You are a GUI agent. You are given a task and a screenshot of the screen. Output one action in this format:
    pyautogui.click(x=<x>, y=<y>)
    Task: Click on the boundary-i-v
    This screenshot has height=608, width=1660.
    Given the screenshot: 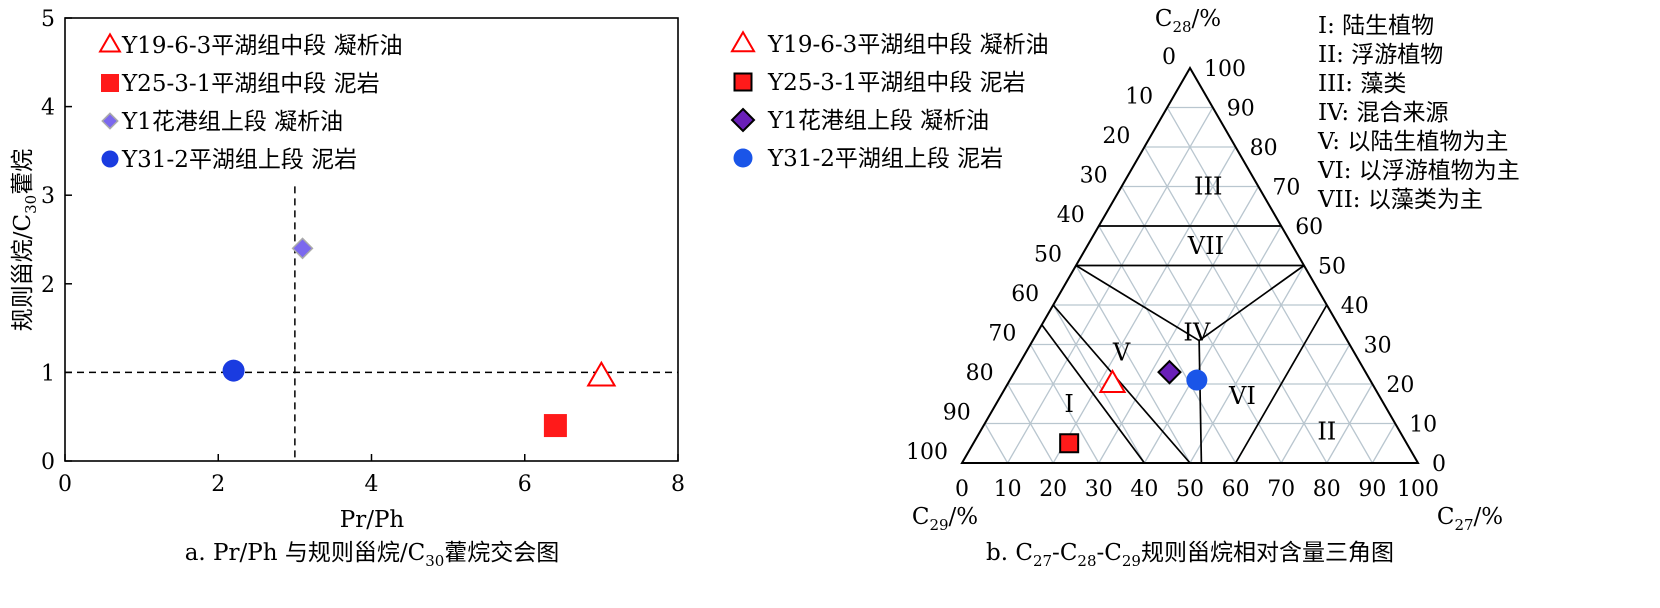 What is the action you would take?
    pyautogui.click(x=1093, y=394)
    